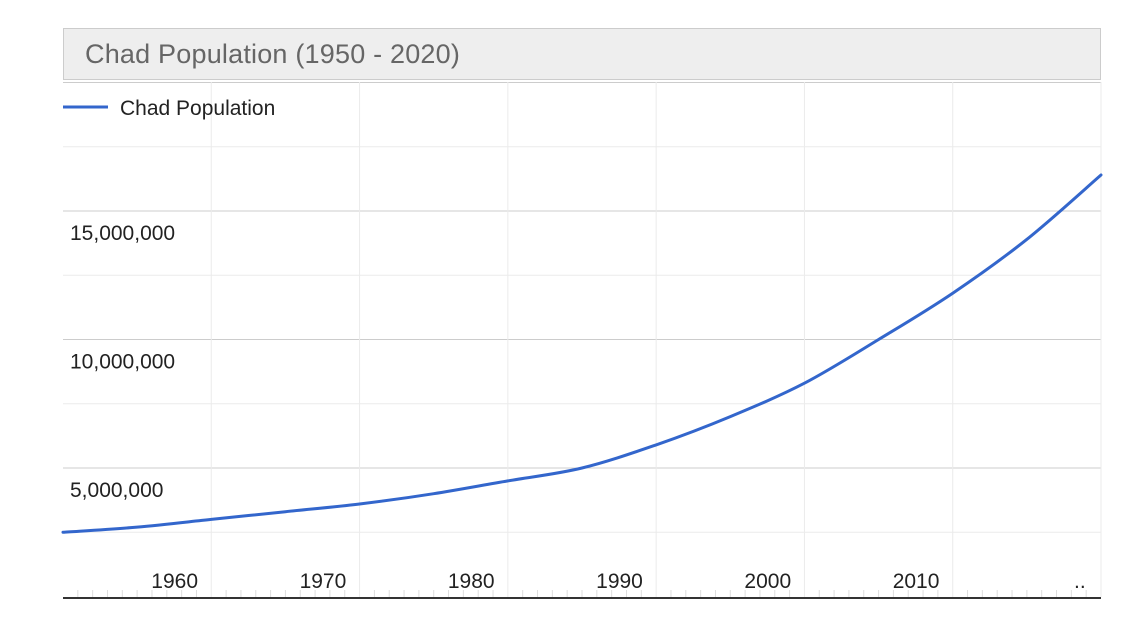  I want to click on legend: Chad Population, so click(169, 108).